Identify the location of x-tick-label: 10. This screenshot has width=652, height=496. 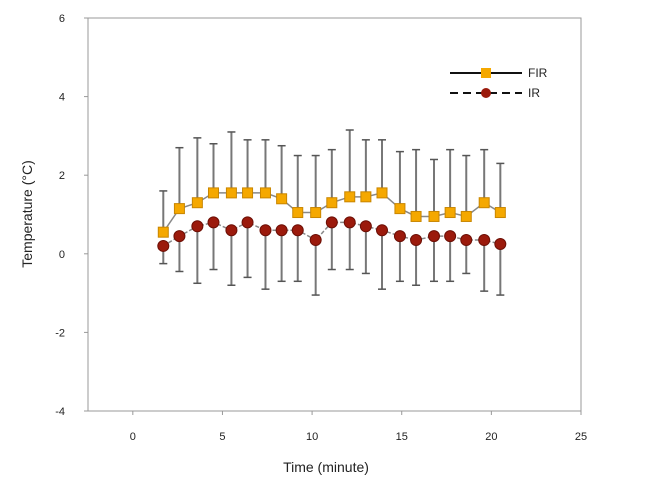
(312, 437).